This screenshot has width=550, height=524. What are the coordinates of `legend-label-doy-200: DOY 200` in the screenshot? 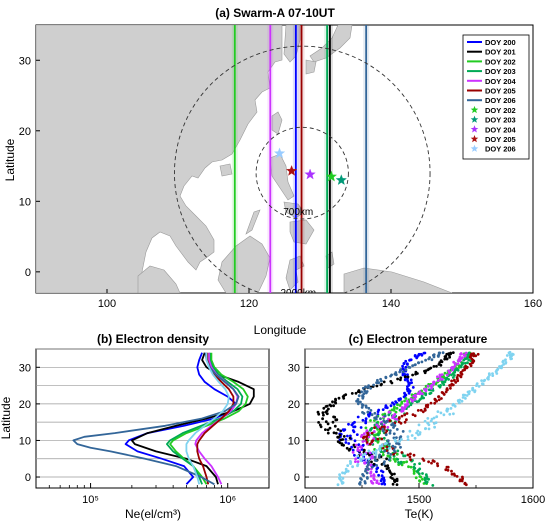 It's located at (500, 42).